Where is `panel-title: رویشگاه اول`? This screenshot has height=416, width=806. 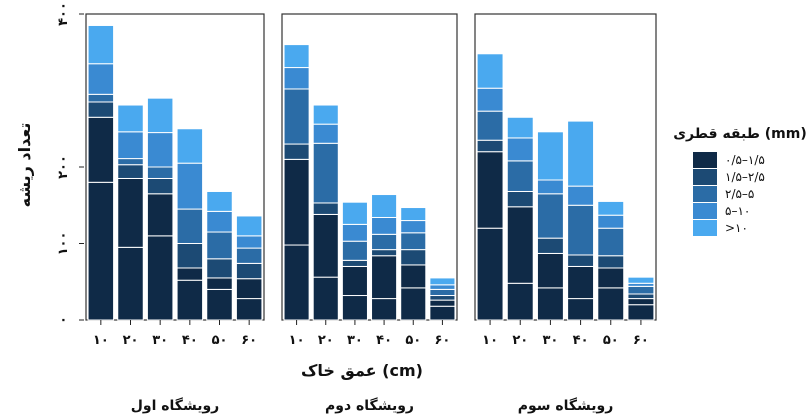
panel-title: رویشگاه اول is located at coordinates (175, 405).